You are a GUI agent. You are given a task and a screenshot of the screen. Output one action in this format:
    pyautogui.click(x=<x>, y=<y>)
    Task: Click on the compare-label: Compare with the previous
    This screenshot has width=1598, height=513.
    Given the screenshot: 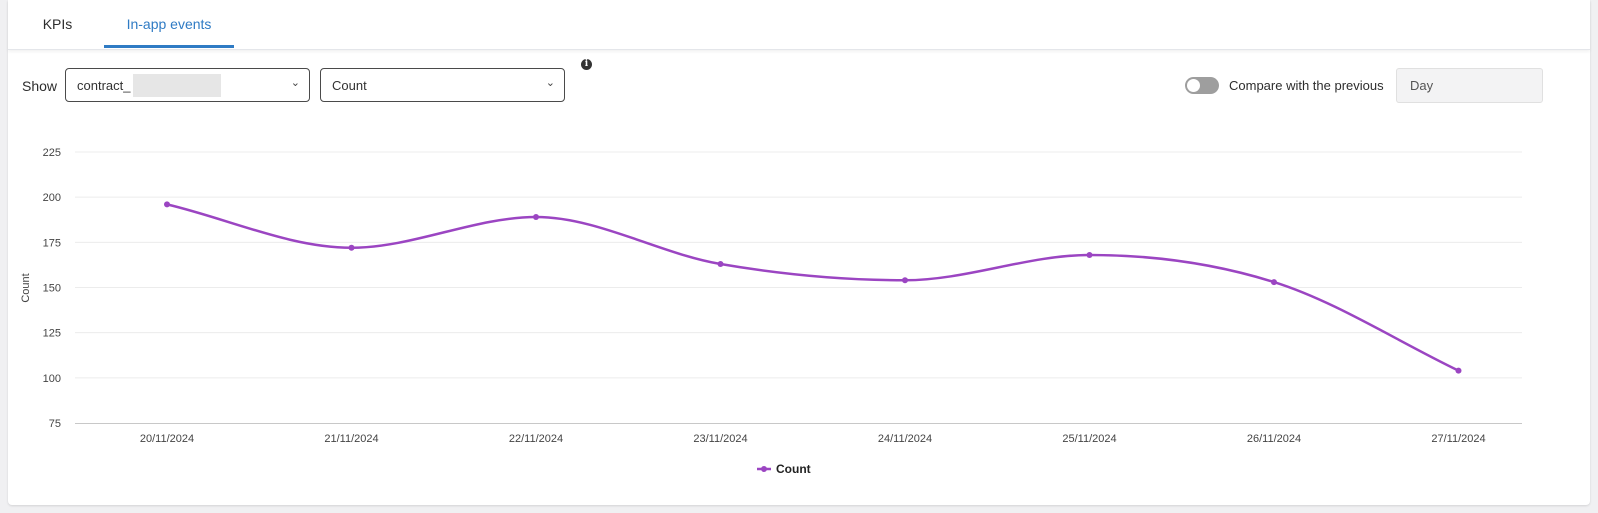 What is the action you would take?
    pyautogui.click(x=1306, y=85)
    